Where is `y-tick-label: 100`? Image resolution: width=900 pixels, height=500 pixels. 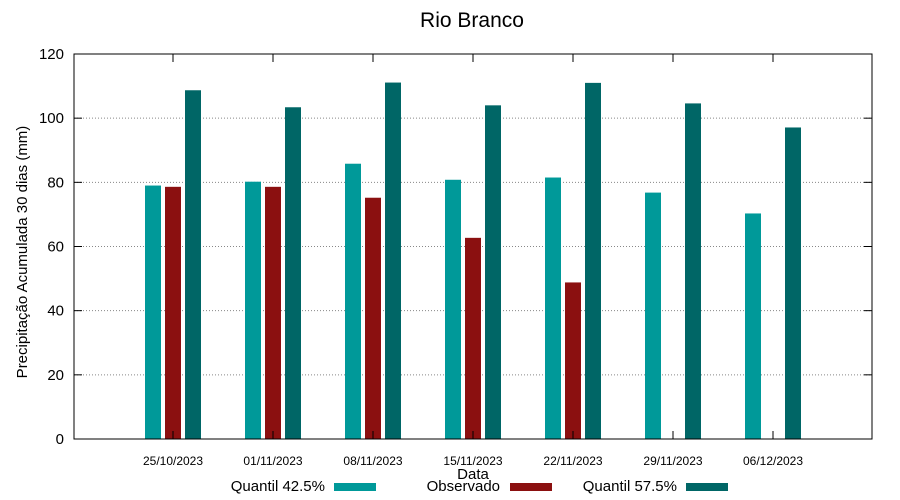
y-tick-label: 100 is located at coordinates (51, 118).